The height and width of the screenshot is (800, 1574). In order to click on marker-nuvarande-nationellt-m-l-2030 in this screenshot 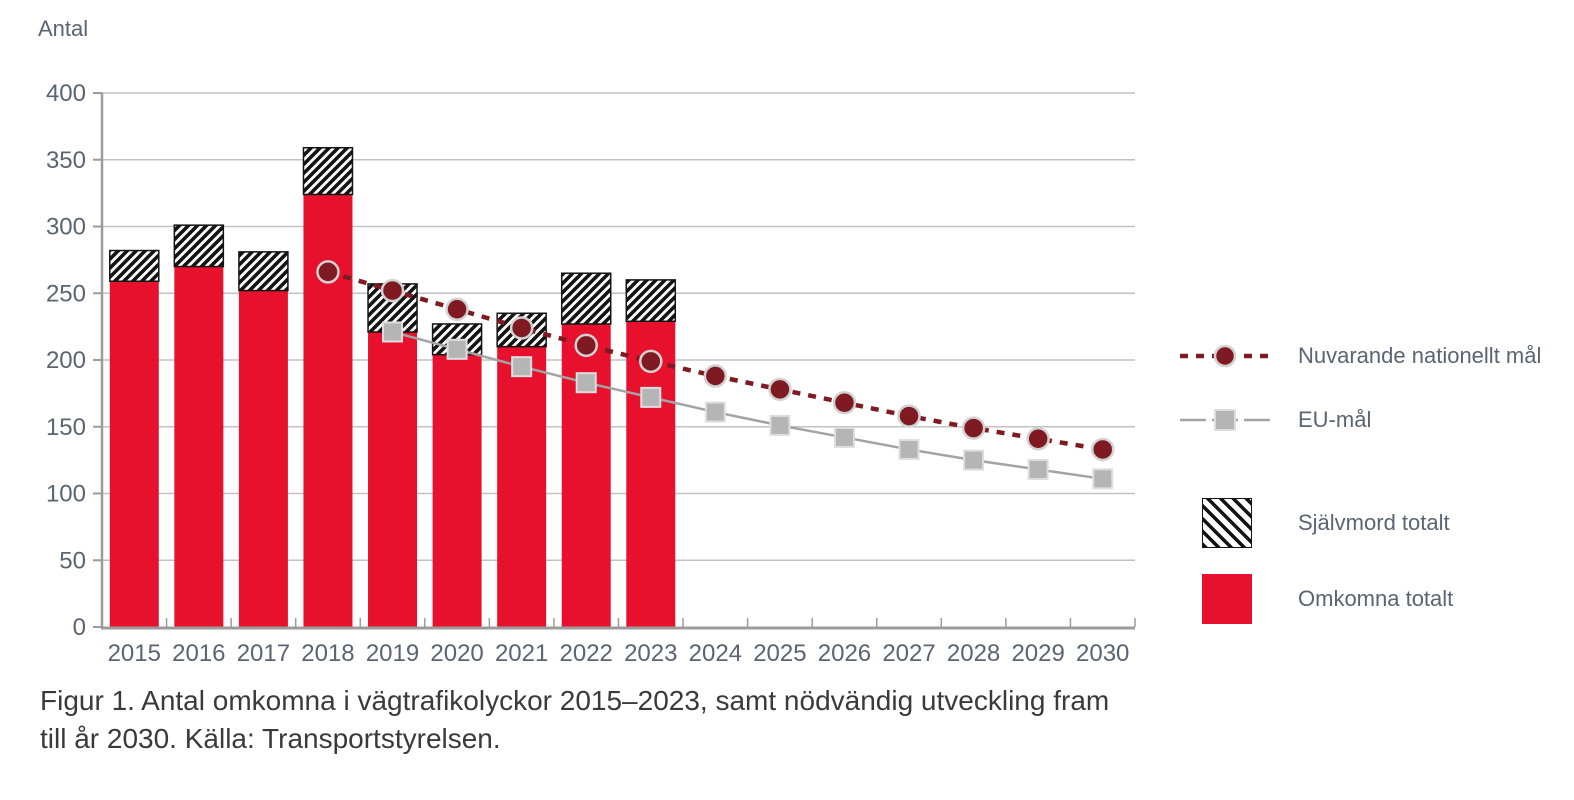, I will do `click(1102, 449)`.